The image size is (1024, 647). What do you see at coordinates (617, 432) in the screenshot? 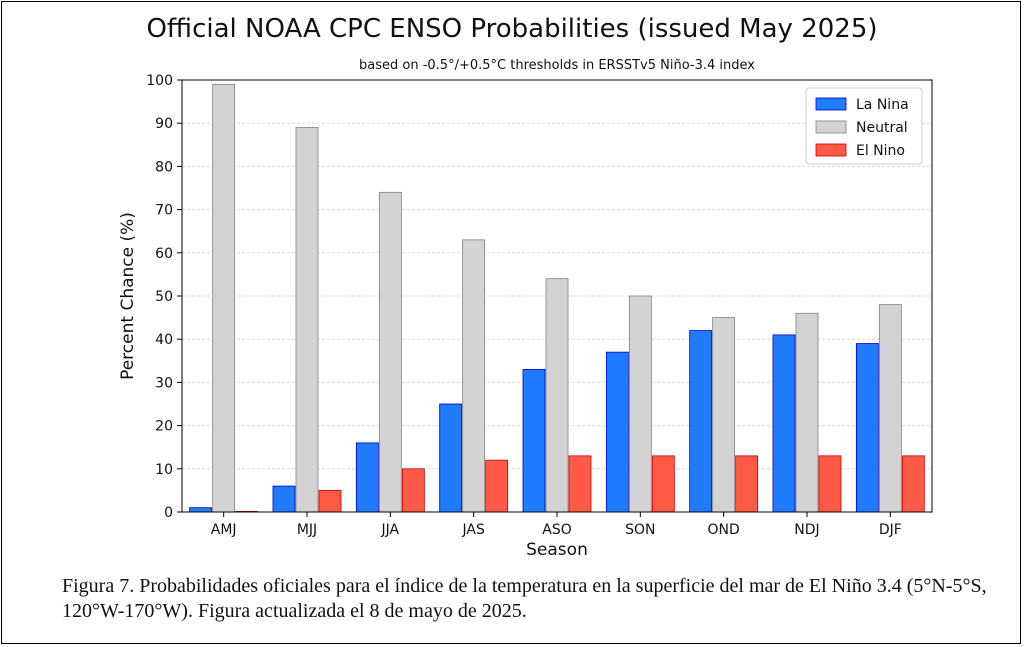
I see `bar-la-nina-son` at bounding box center [617, 432].